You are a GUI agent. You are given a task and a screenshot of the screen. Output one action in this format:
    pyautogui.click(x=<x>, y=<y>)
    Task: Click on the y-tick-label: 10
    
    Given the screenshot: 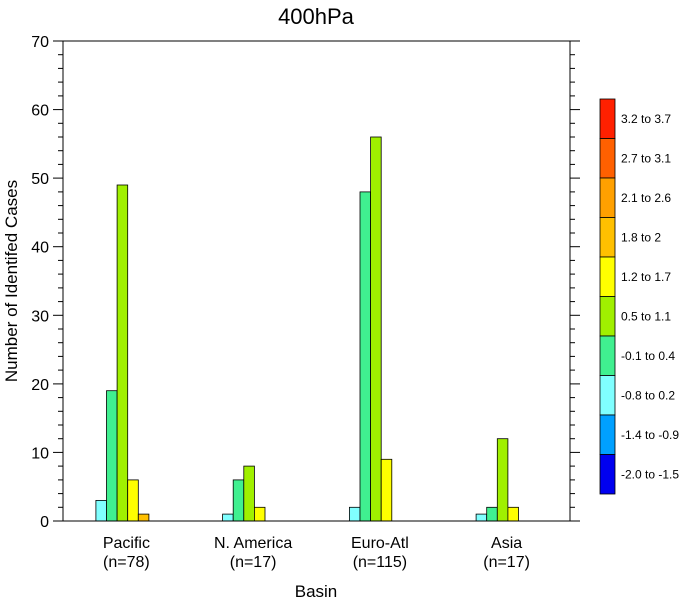 What is the action you would take?
    pyautogui.click(x=40, y=453)
    